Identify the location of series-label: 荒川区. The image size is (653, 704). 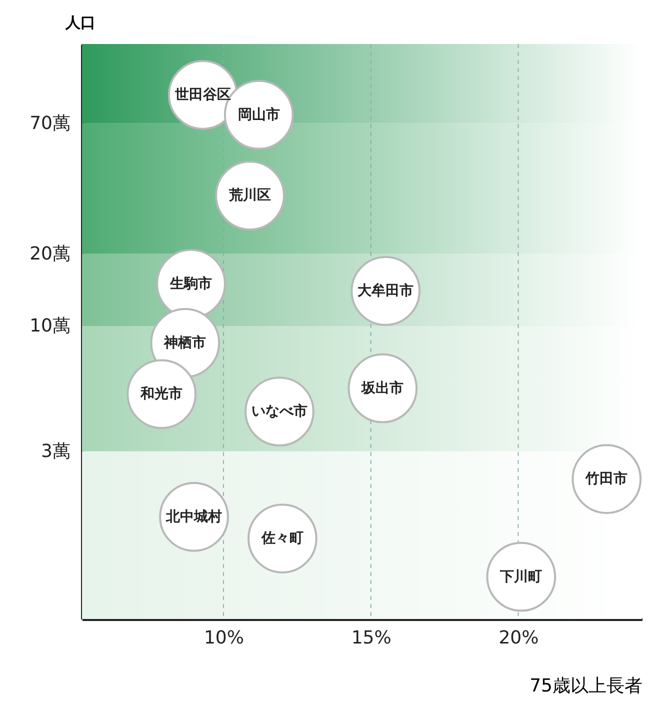
(249, 196).